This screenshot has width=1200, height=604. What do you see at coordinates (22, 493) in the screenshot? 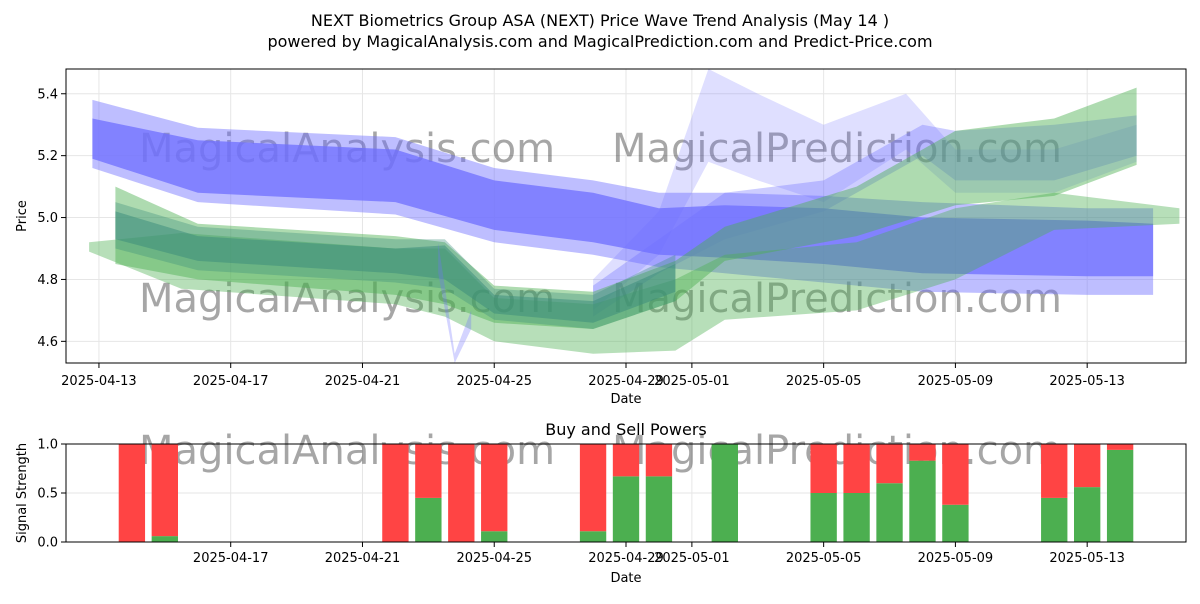
I see `signal-y-label: Signal Strength` at bounding box center [22, 493].